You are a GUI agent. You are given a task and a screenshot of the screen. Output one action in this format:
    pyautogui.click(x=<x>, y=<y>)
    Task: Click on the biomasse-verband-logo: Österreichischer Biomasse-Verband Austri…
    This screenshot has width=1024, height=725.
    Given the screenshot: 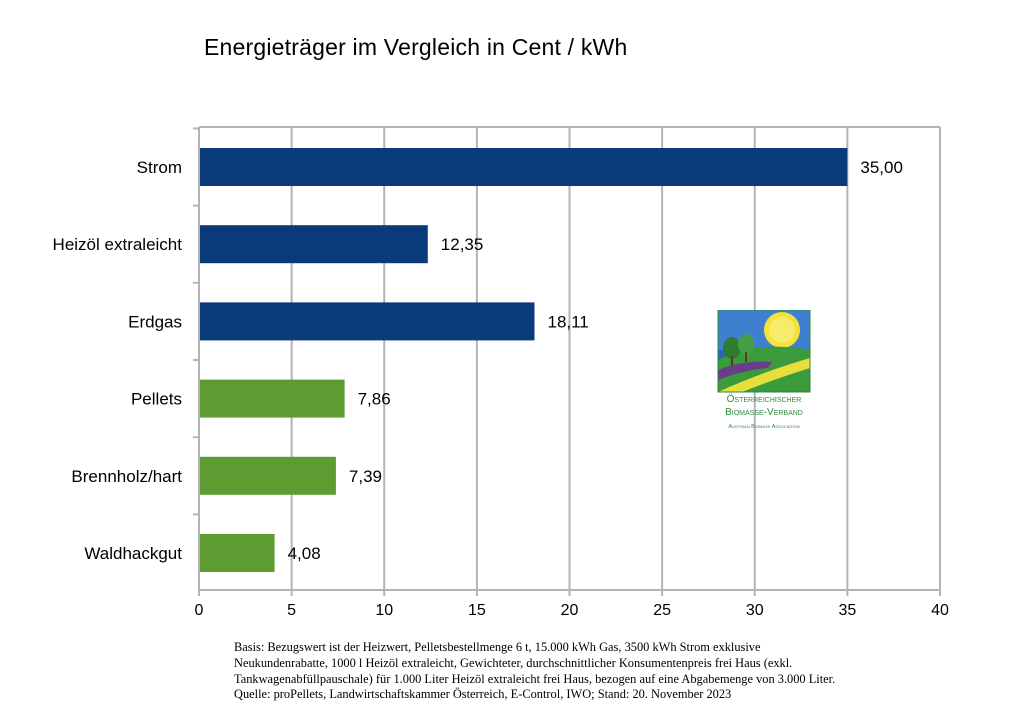 What is the action you would take?
    pyautogui.click(x=764, y=374)
    